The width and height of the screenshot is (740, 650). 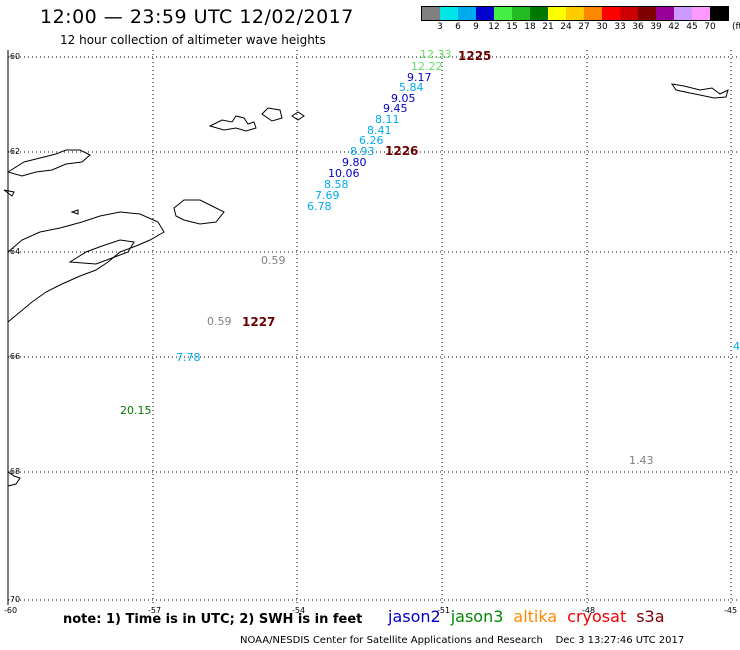 What do you see at coordinates (731, 610) in the screenshot?
I see `lon-label-45: -45` at bounding box center [731, 610].